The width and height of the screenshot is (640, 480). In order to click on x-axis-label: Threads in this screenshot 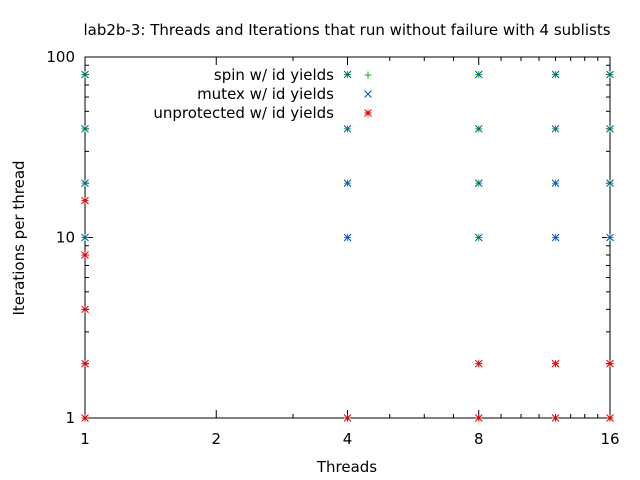, I will do `click(346, 467)`.